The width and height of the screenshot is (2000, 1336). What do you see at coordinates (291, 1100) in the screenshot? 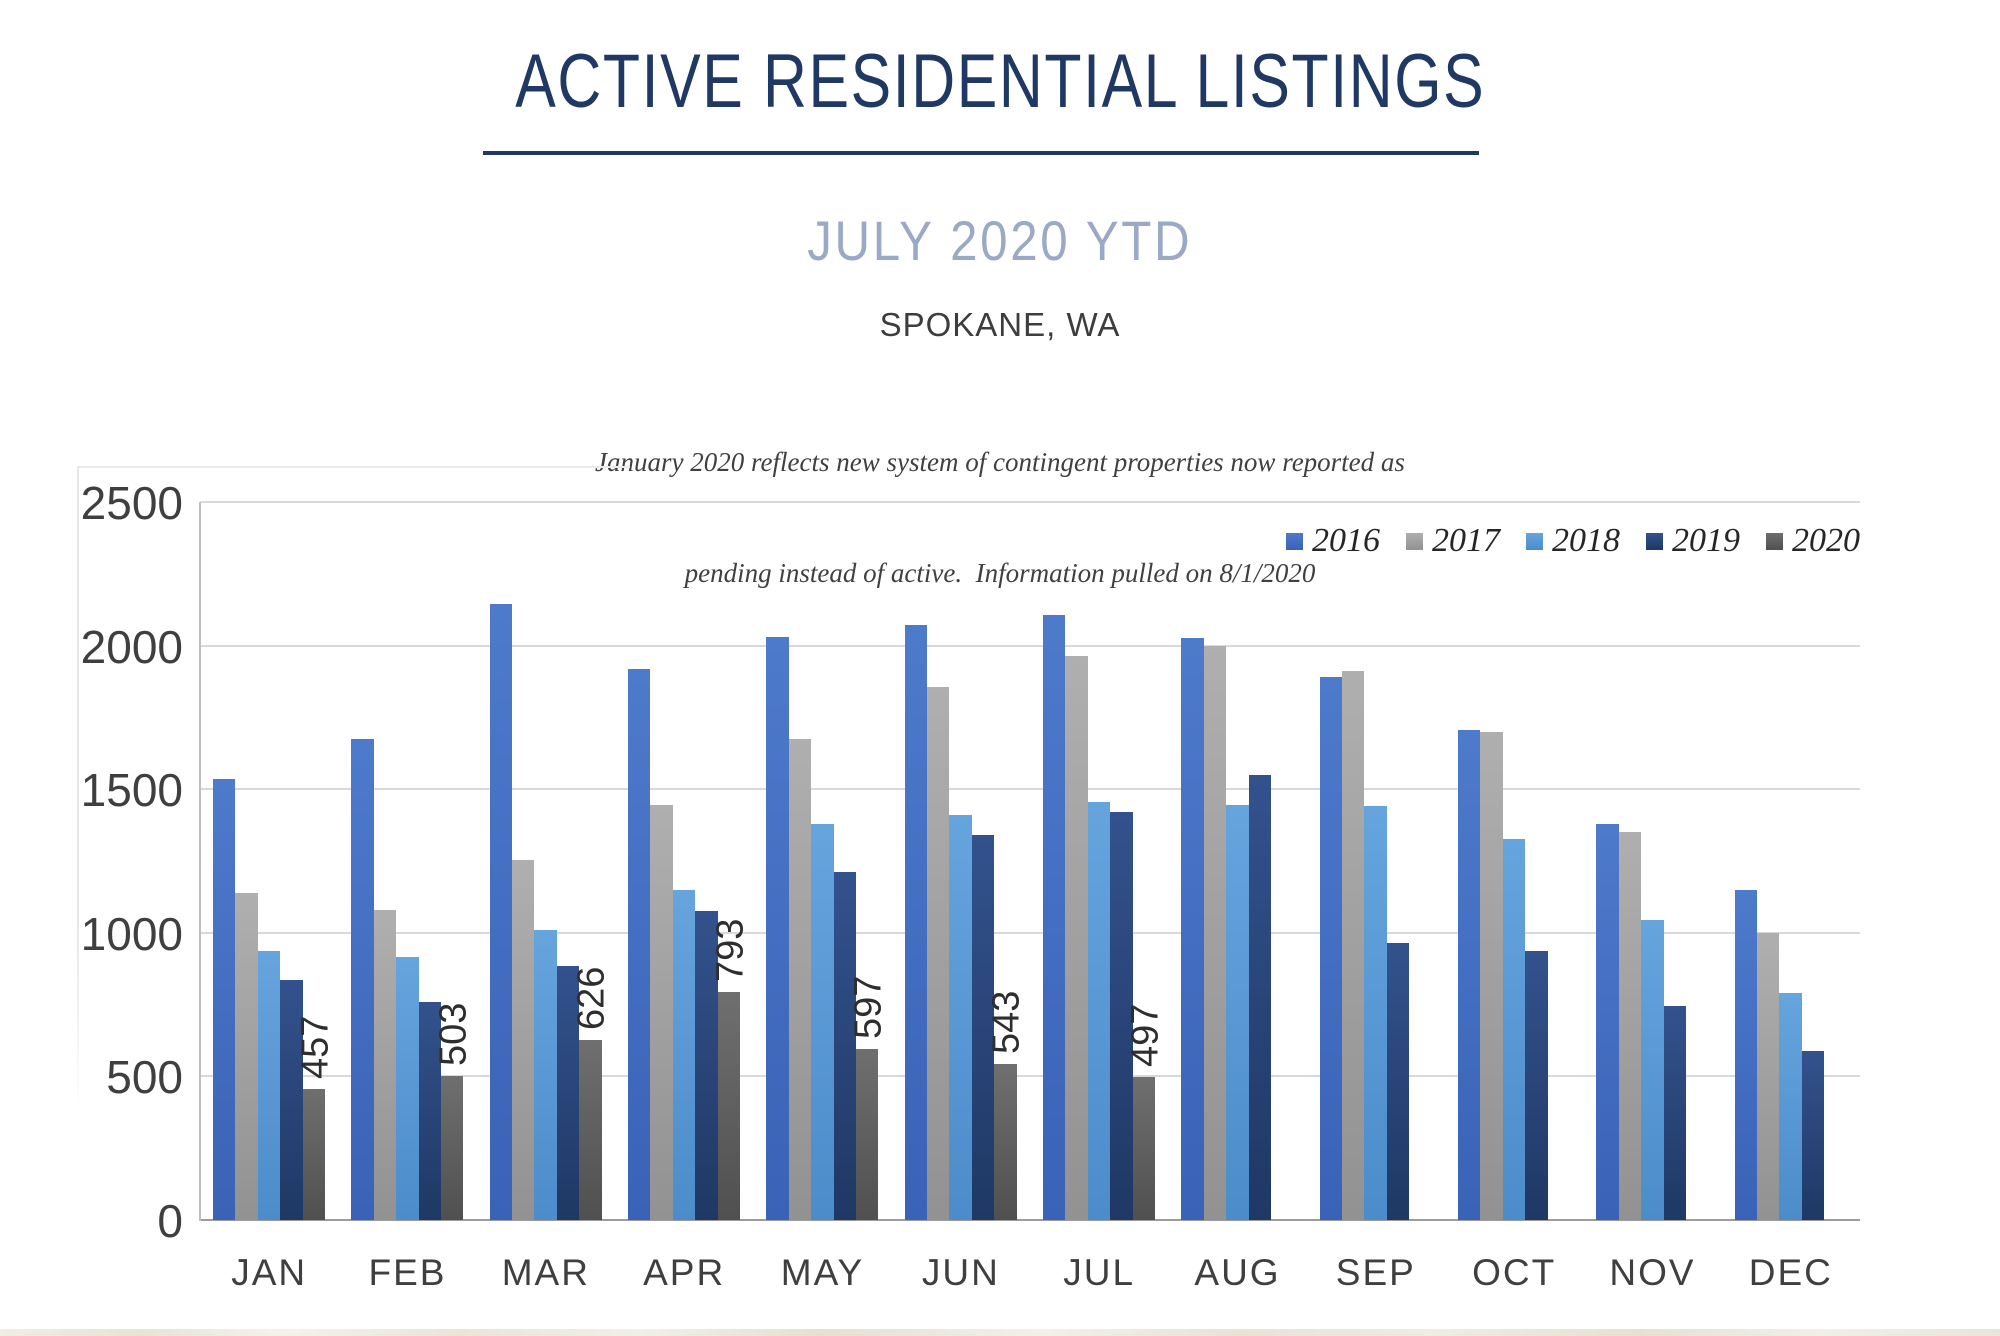
I see `bar-2019-jan` at bounding box center [291, 1100].